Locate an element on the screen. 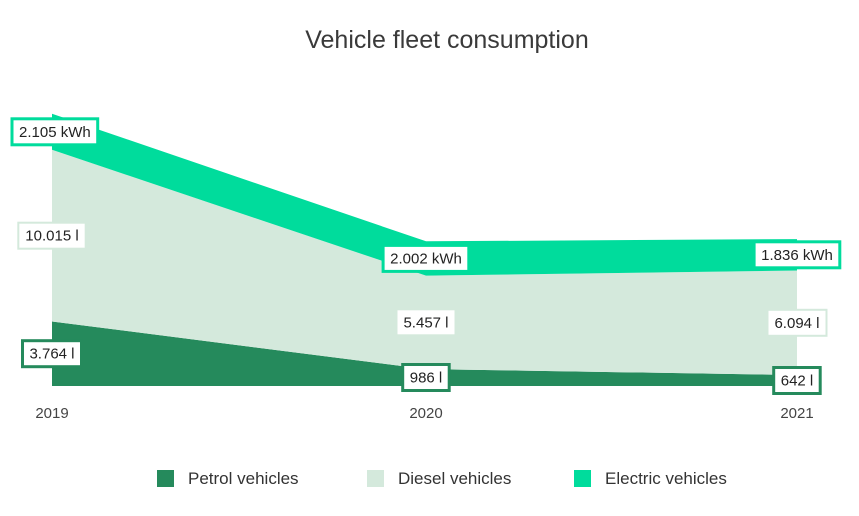 This screenshot has width=859, height=516. legend-label: Electric vehicles is located at coordinates (666, 478).